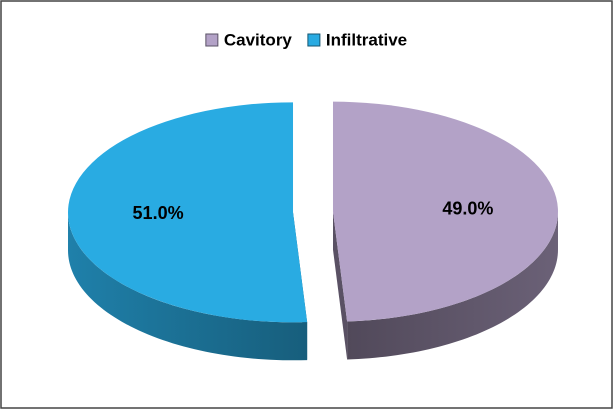 This screenshot has width=613, height=409. Describe the element at coordinates (258, 39) in the screenshot. I see `legend-label: Cavitory` at that location.